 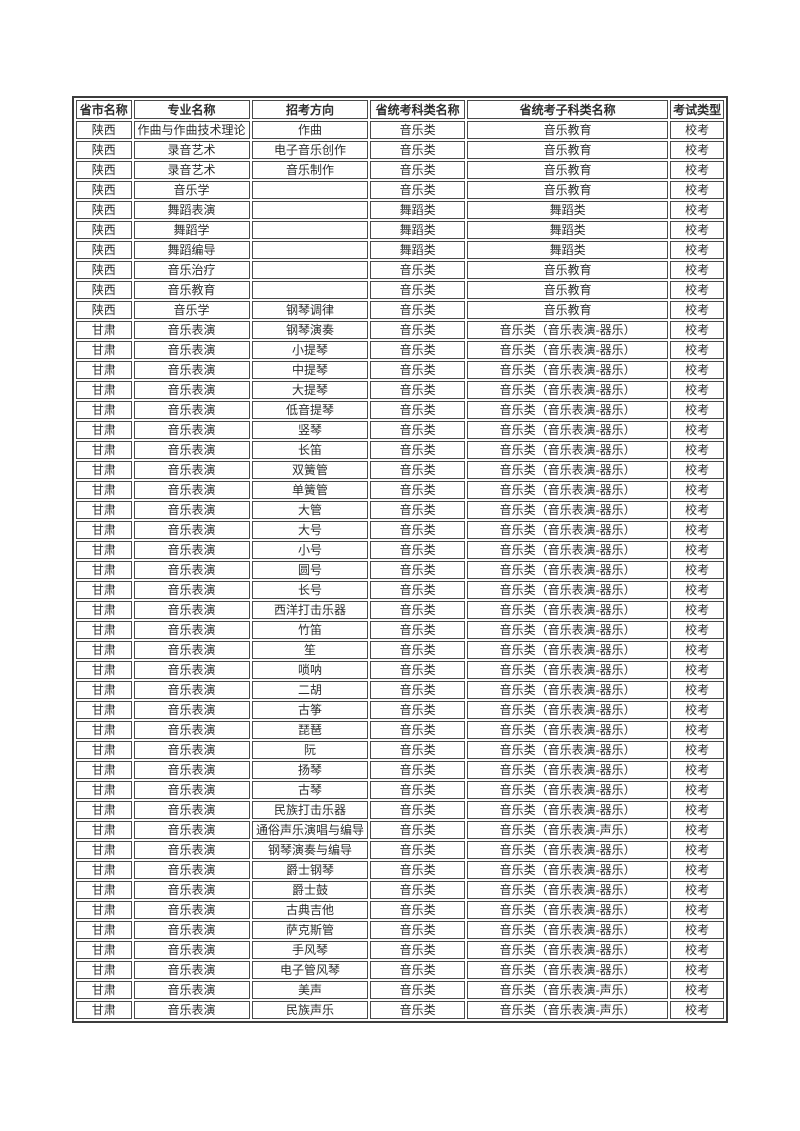 What do you see at coordinates (400, 290) in the screenshot?
I see `table-row: 陕西 音乐教育 音乐类 音乐教育 校考` at bounding box center [400, 290].